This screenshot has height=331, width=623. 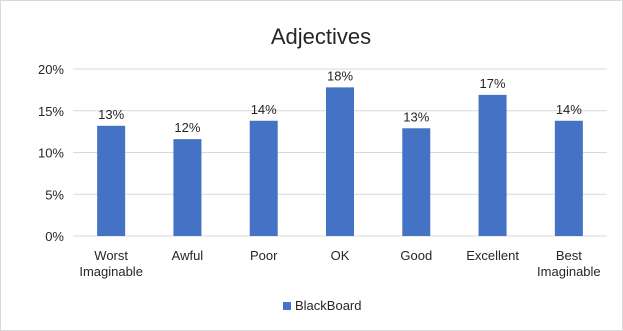 I want to click on data-label: 12%, so click(x=187, y=127).